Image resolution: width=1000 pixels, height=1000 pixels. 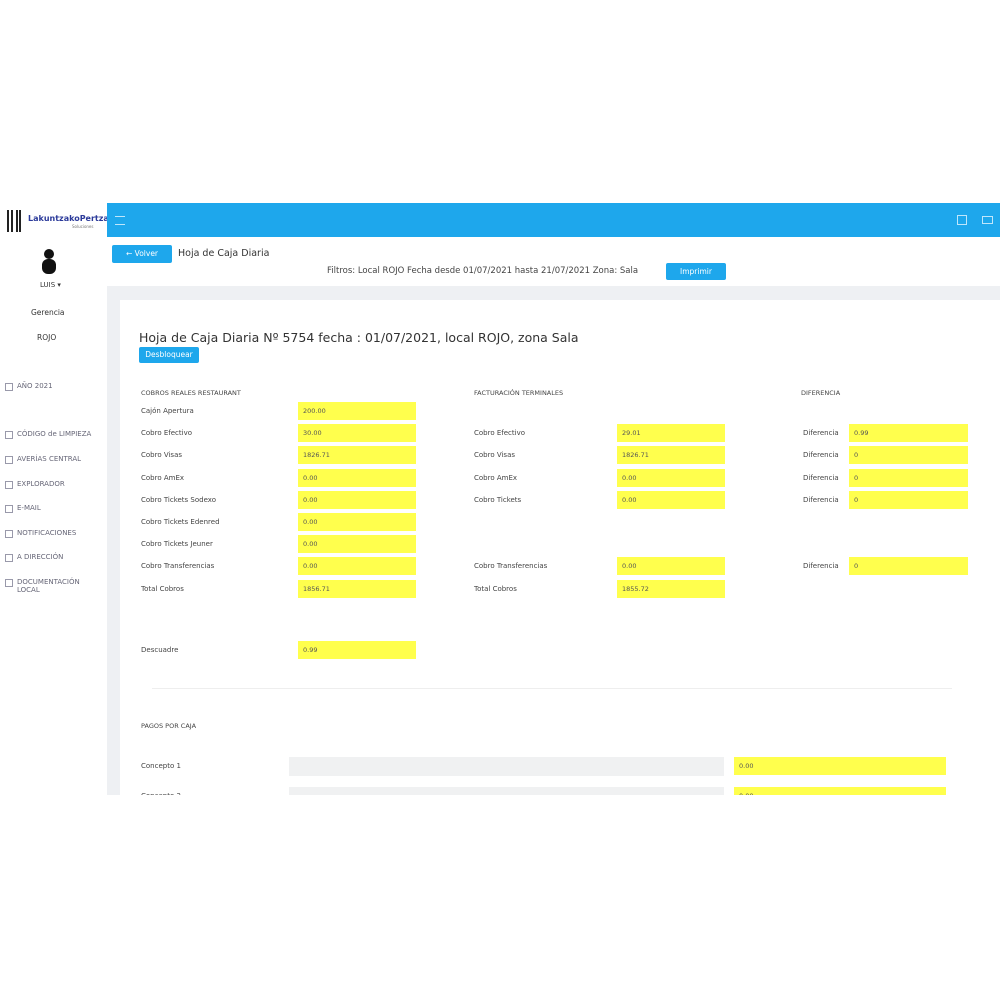 What do you see at coordinates (495, 588) in the screenshot?
I see `terminal-label: Total Cobros` at bounding box center [495, 588].